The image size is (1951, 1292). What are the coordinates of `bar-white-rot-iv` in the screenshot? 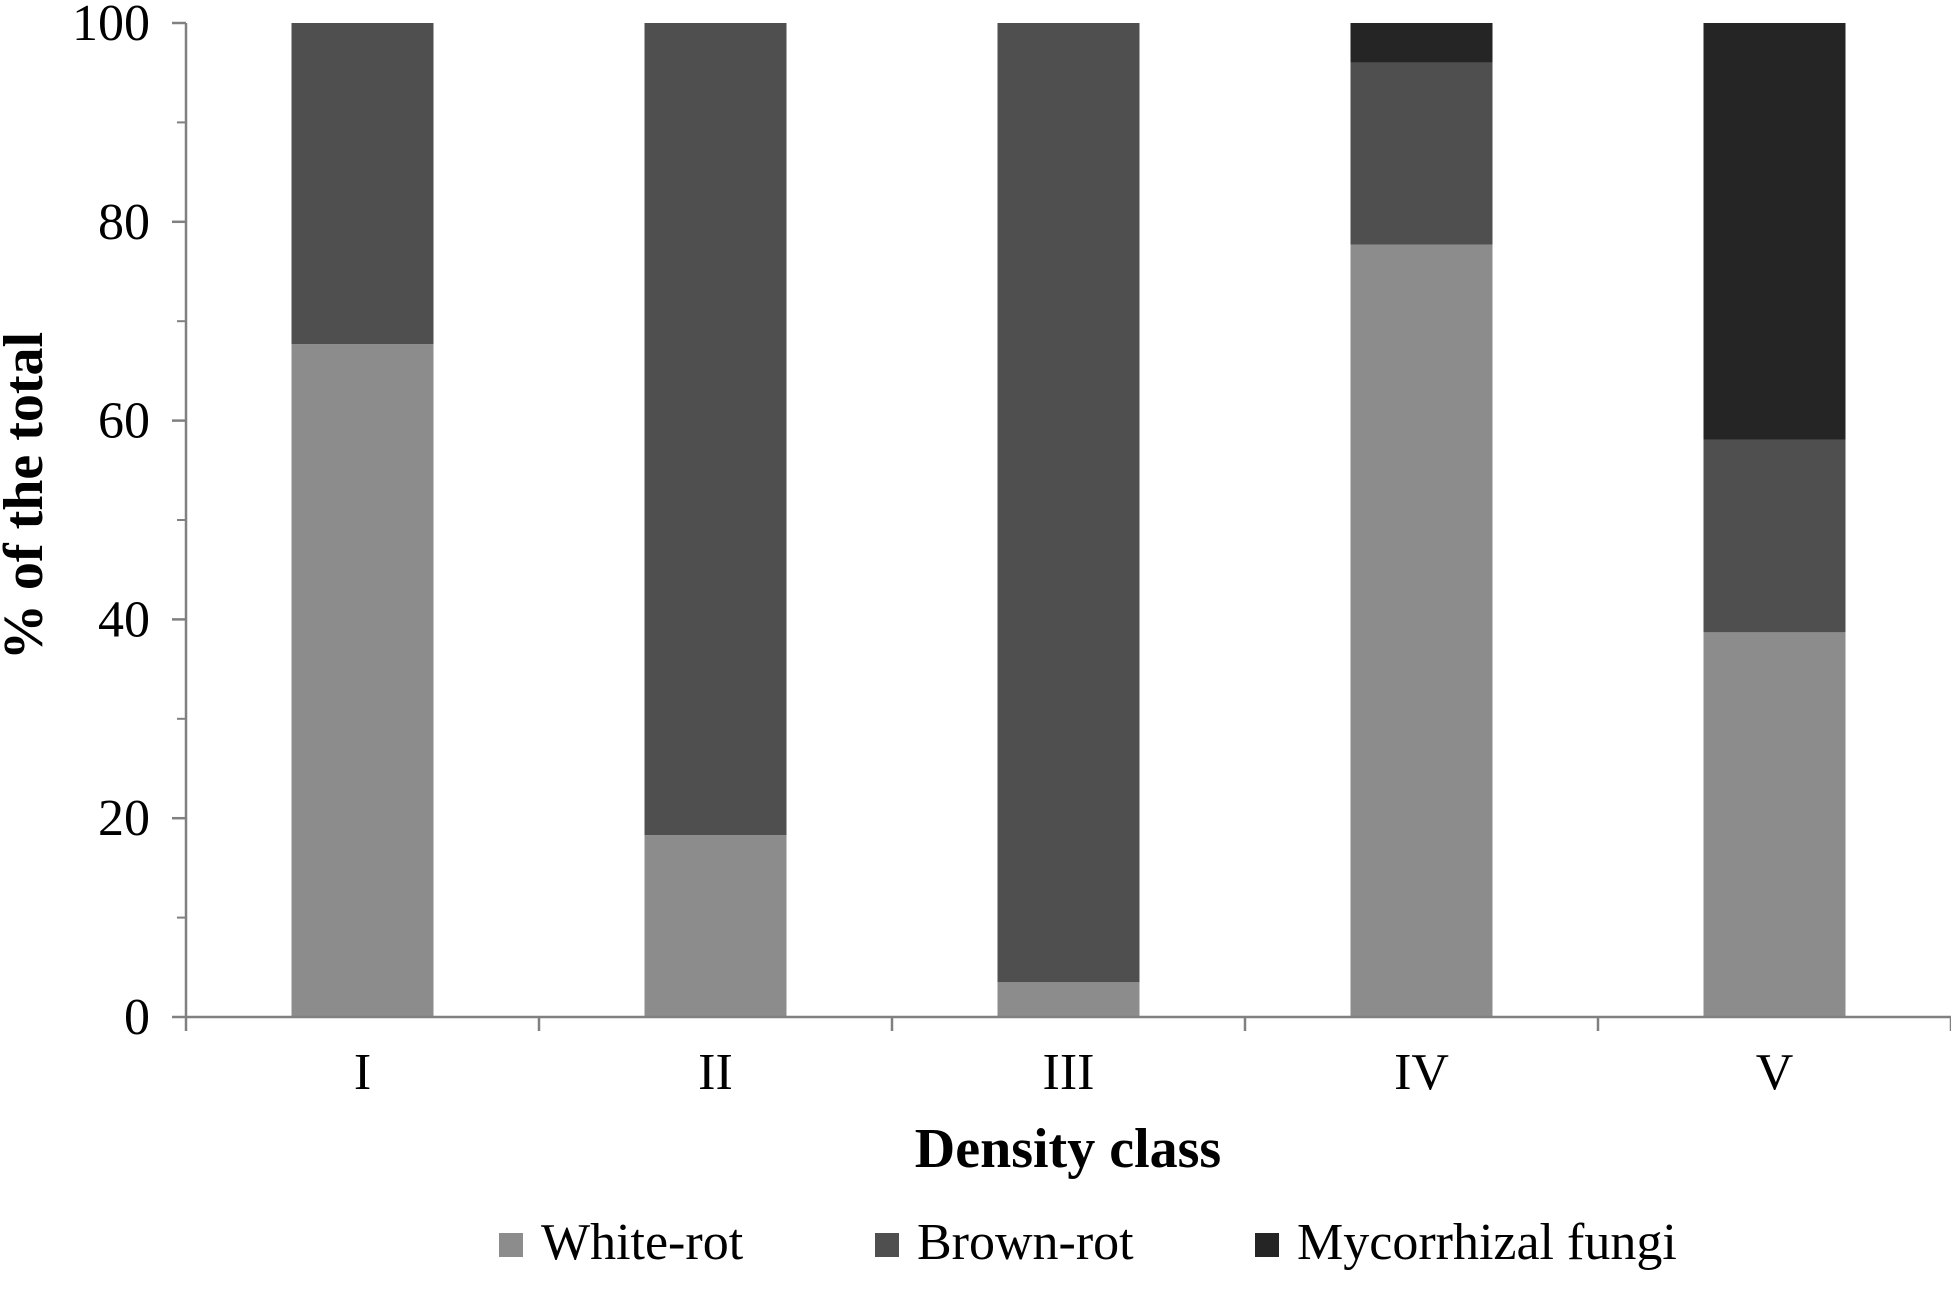 It's located at (1421, 631).